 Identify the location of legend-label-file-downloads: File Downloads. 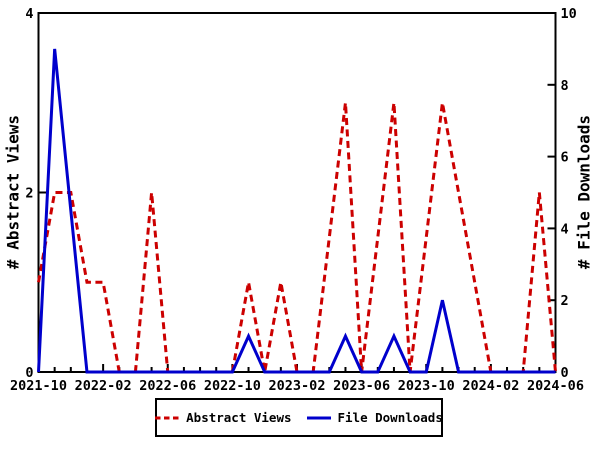
(390, 417).